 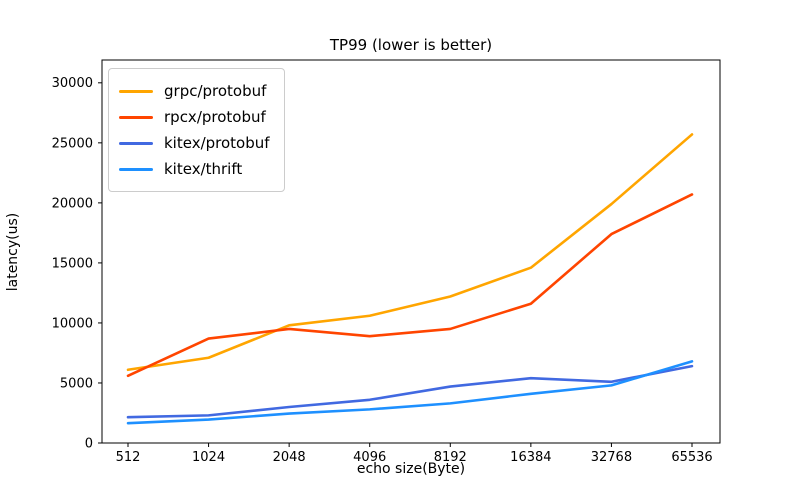 I want to click on y-tick-label: 30000, so click(x=72, y=83).